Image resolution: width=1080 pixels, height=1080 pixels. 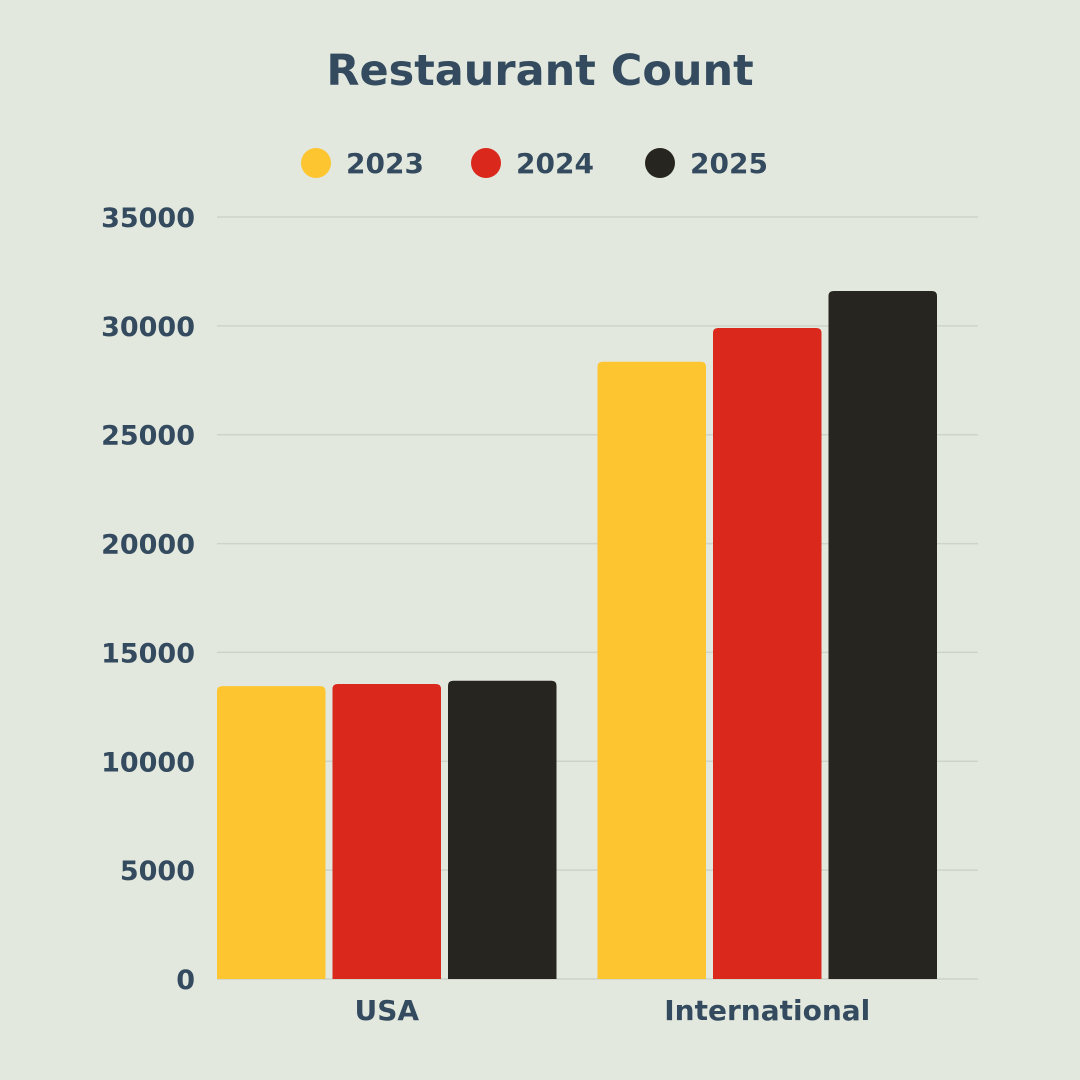 What do you see at coordinates (148, 327) in the screenshot?
I see `y-tick-label-30000: 30000` at bounding box center [148, 327].